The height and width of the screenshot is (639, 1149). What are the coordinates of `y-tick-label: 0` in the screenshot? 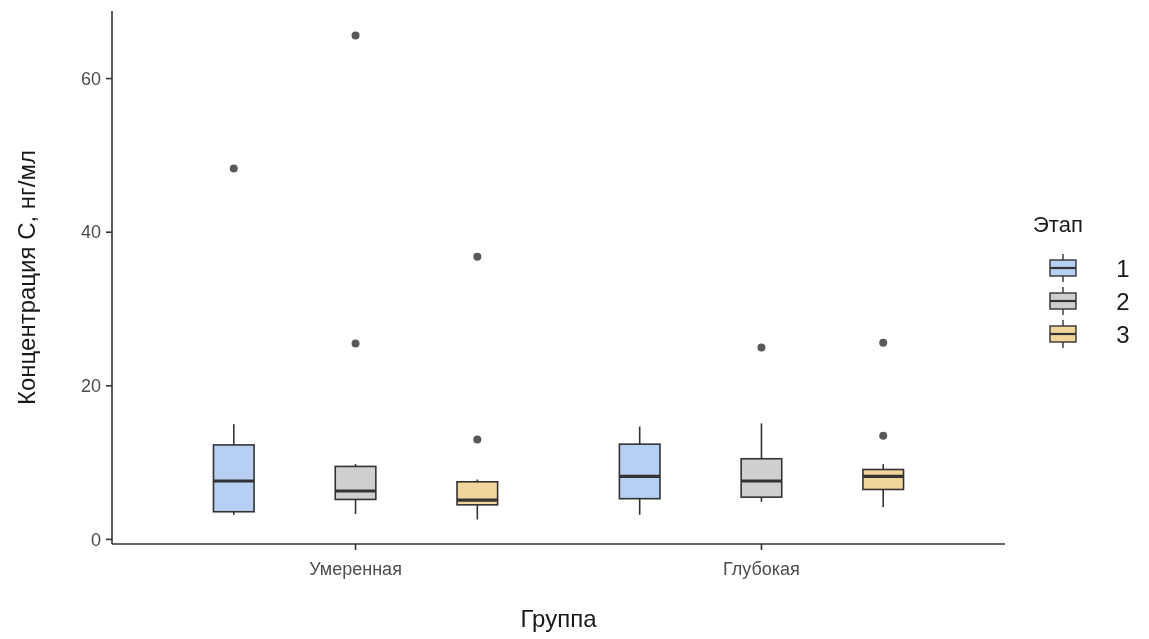 It's located at (95, 539).